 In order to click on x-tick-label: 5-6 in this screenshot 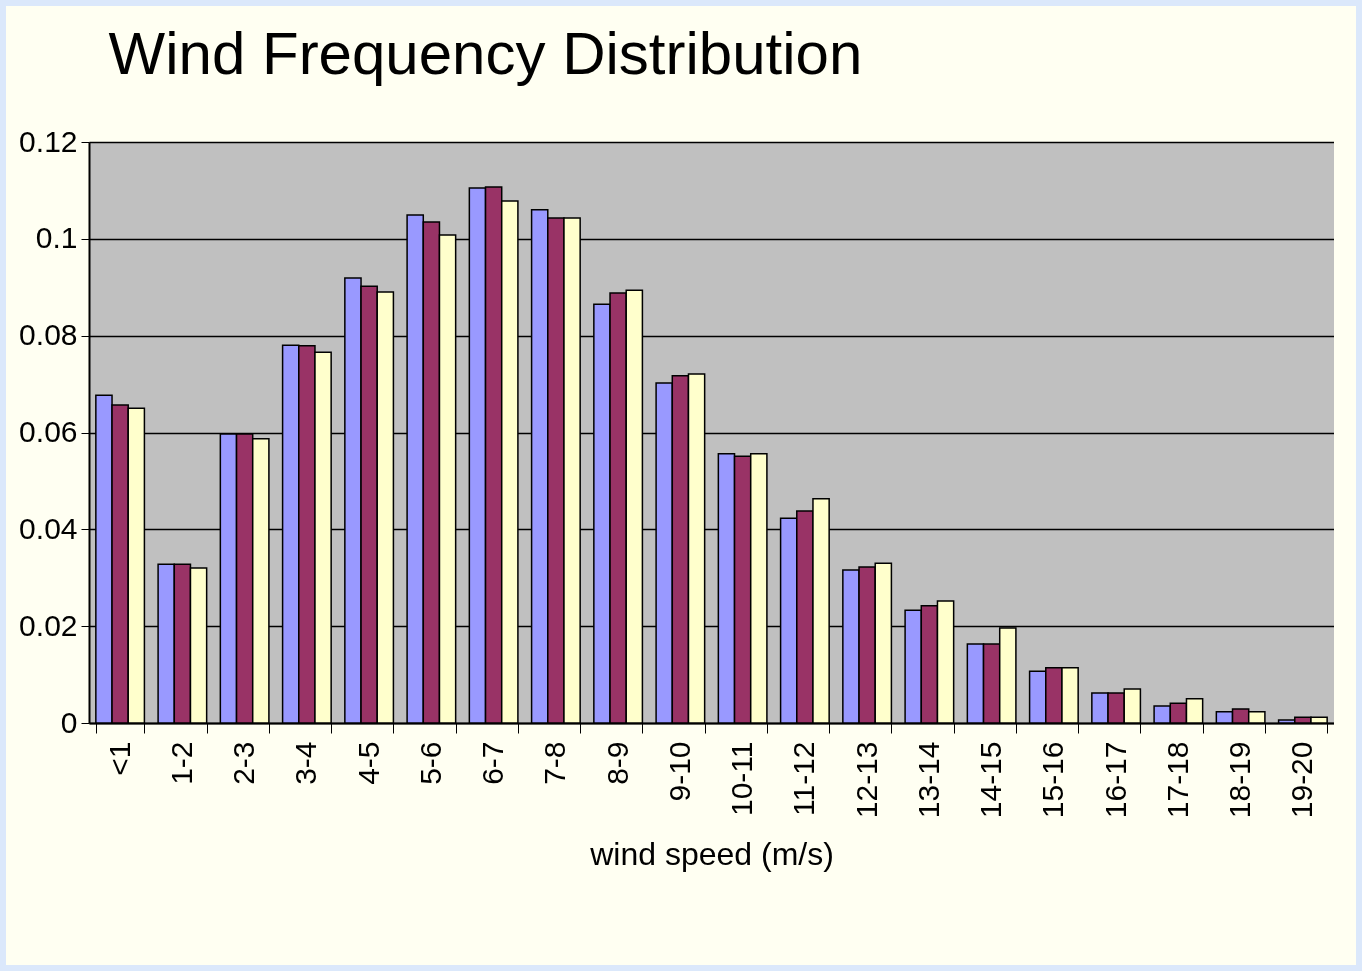, I will do `click(430, 763)`.